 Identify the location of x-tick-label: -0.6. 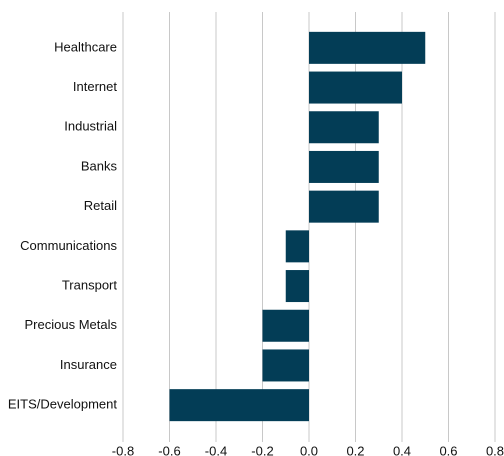
(169, 449).